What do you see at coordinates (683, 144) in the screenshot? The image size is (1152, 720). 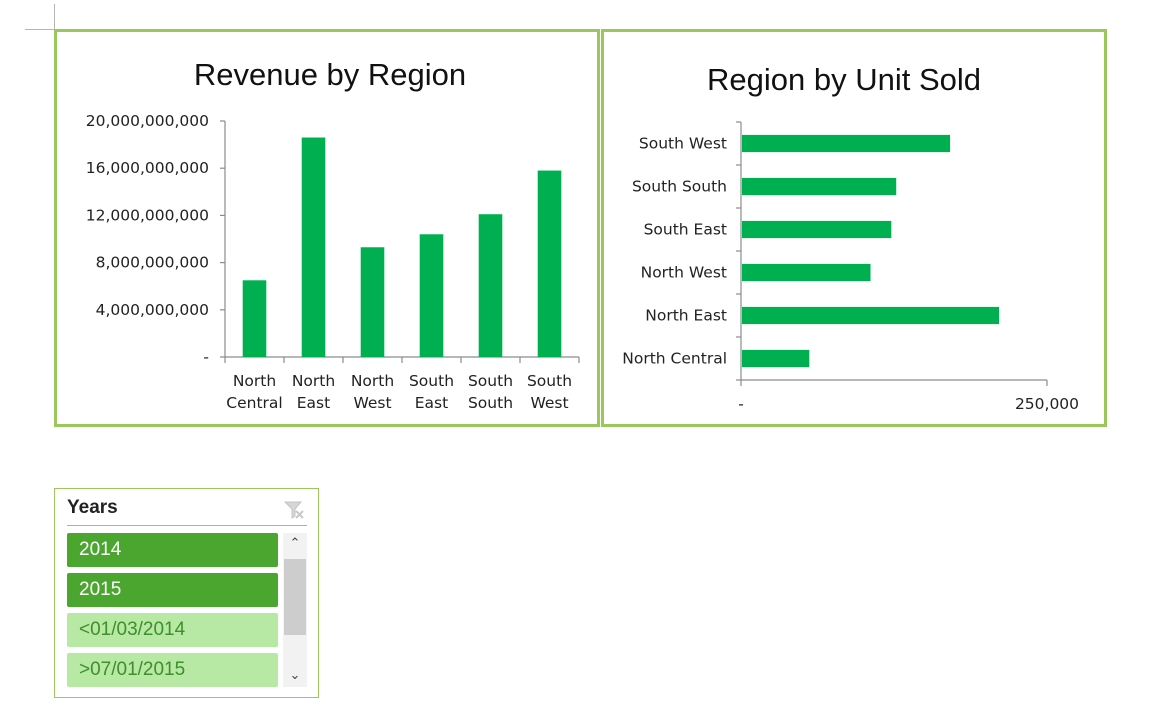 I see `y-tick-label: South West` at bounding box center [683, 144].